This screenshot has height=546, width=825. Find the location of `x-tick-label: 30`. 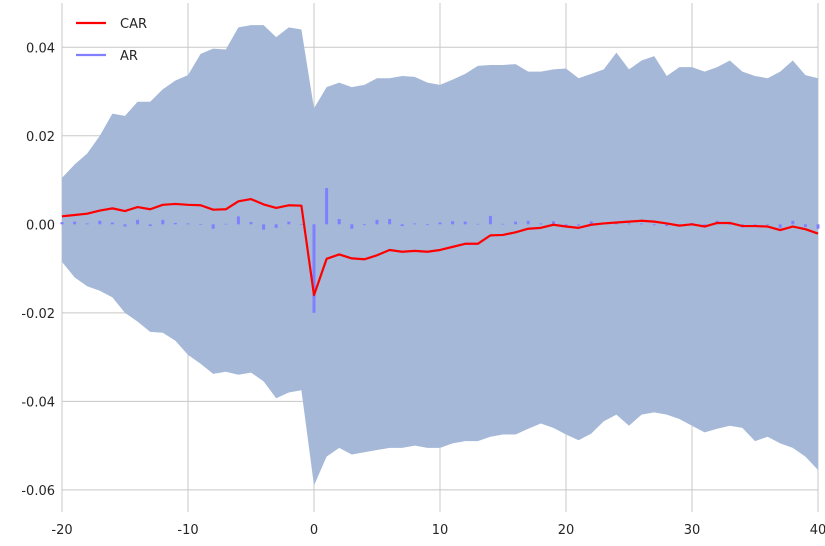

x-tick-label: 30 is located at coordinates (692, 530).